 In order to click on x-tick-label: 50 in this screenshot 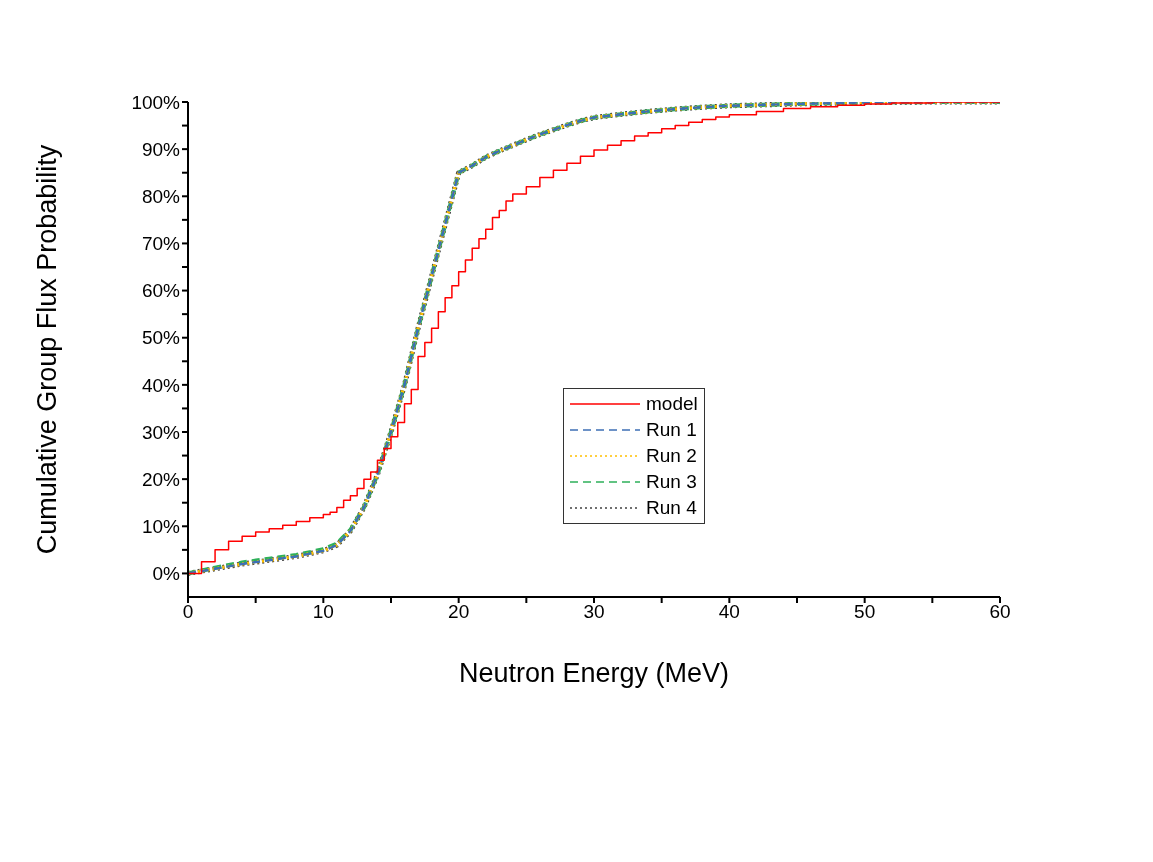, I will do `click(865, 612)`.